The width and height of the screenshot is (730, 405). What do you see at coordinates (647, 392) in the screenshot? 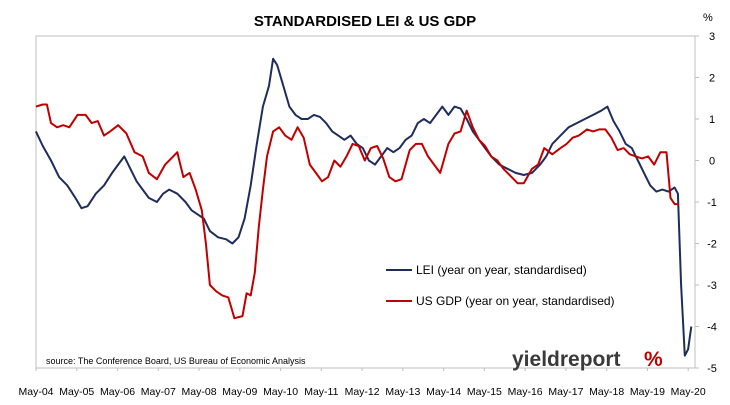
I see `x-tick-label: May-19` at bounding box center [647, 392].